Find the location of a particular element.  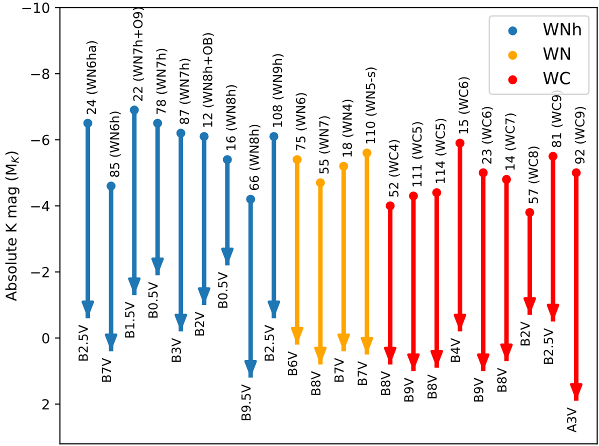

data-label: 55 (WN7) is located at coordinates (324, 145).